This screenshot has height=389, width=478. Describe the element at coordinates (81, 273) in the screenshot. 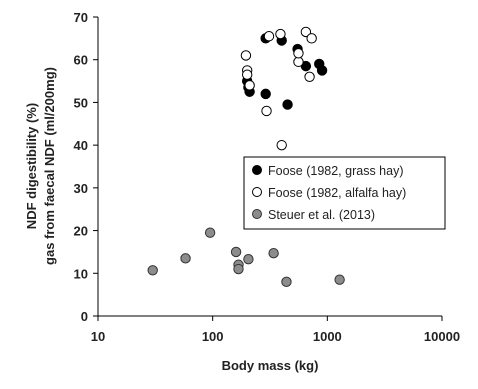

I see `y-tick-label: 10` at that location.